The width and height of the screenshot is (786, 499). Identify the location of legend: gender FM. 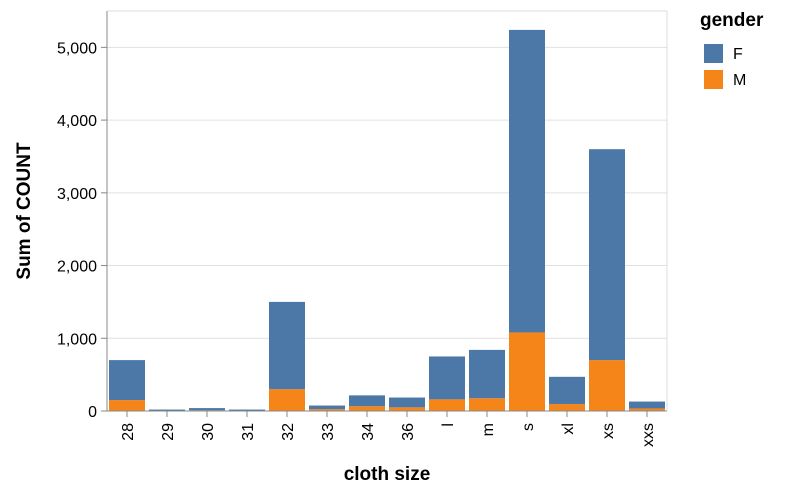
(732, 49).